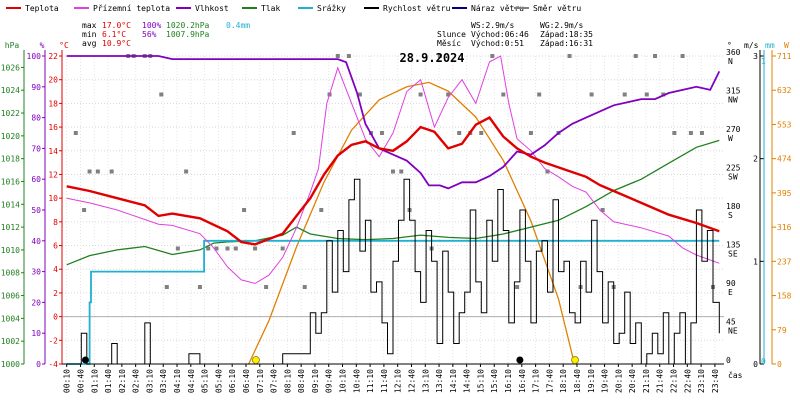 This screenshot has height=400, width=800. I want to click on x-tick-label: 17:10, so click(536, 381).